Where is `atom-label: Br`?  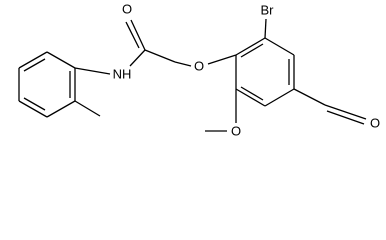
atom-label: Br is located at coordinates (268, 9).